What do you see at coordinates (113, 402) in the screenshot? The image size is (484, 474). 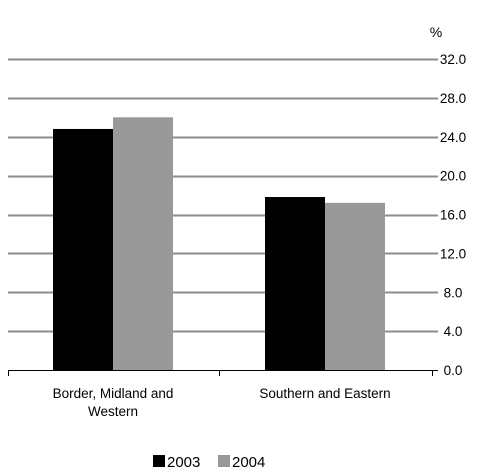 I see `x-tick-label: Border, Midland and Western` at bounding box center [113, 402].